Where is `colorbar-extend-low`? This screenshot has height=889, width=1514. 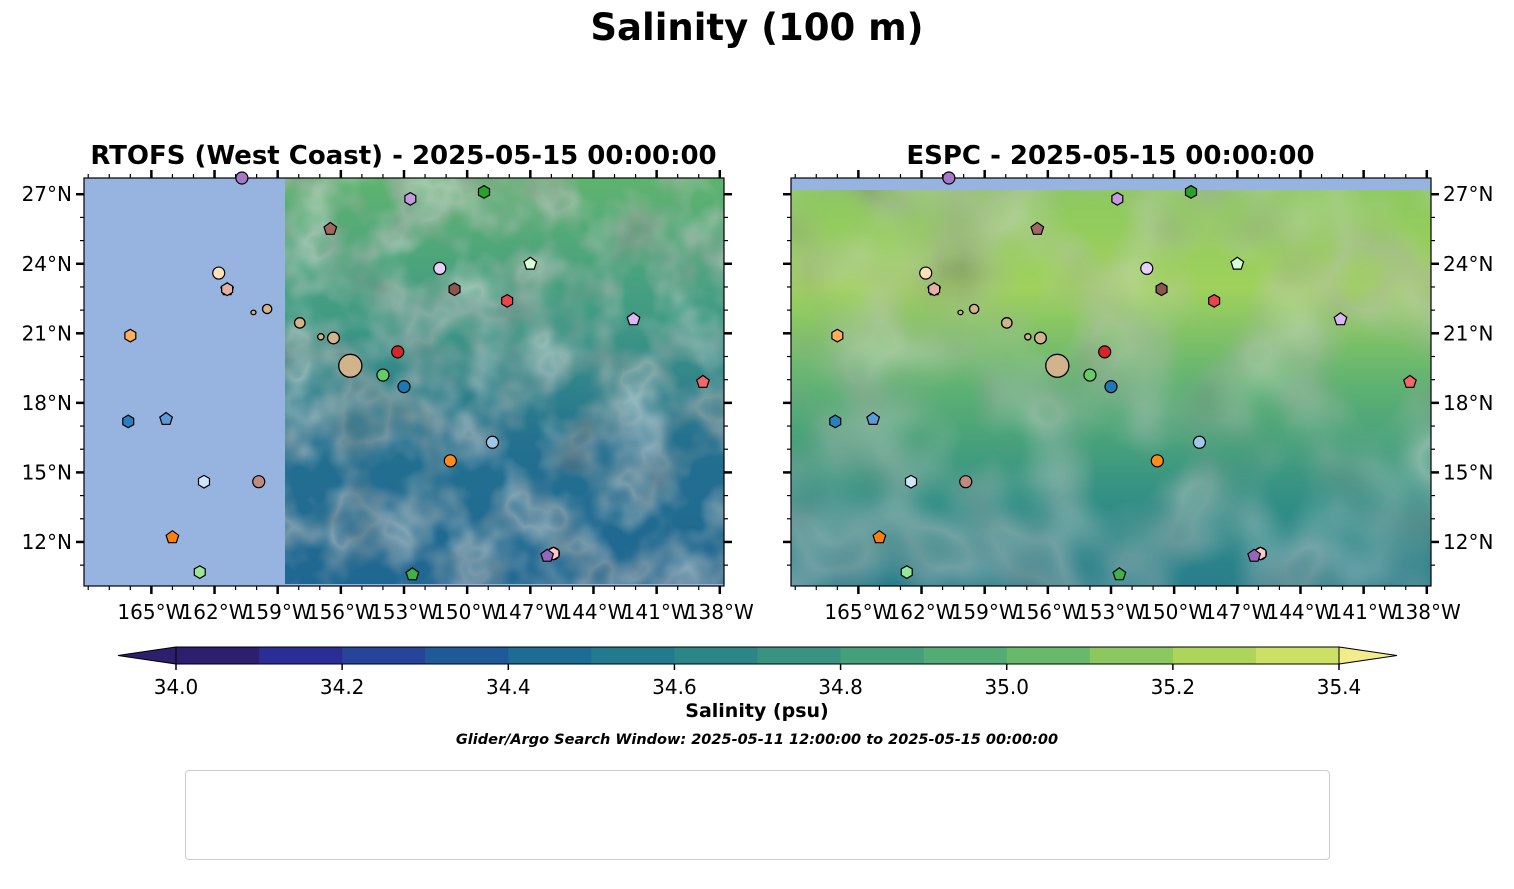 colorbar-extend-low is located at coordinates (147, 655).